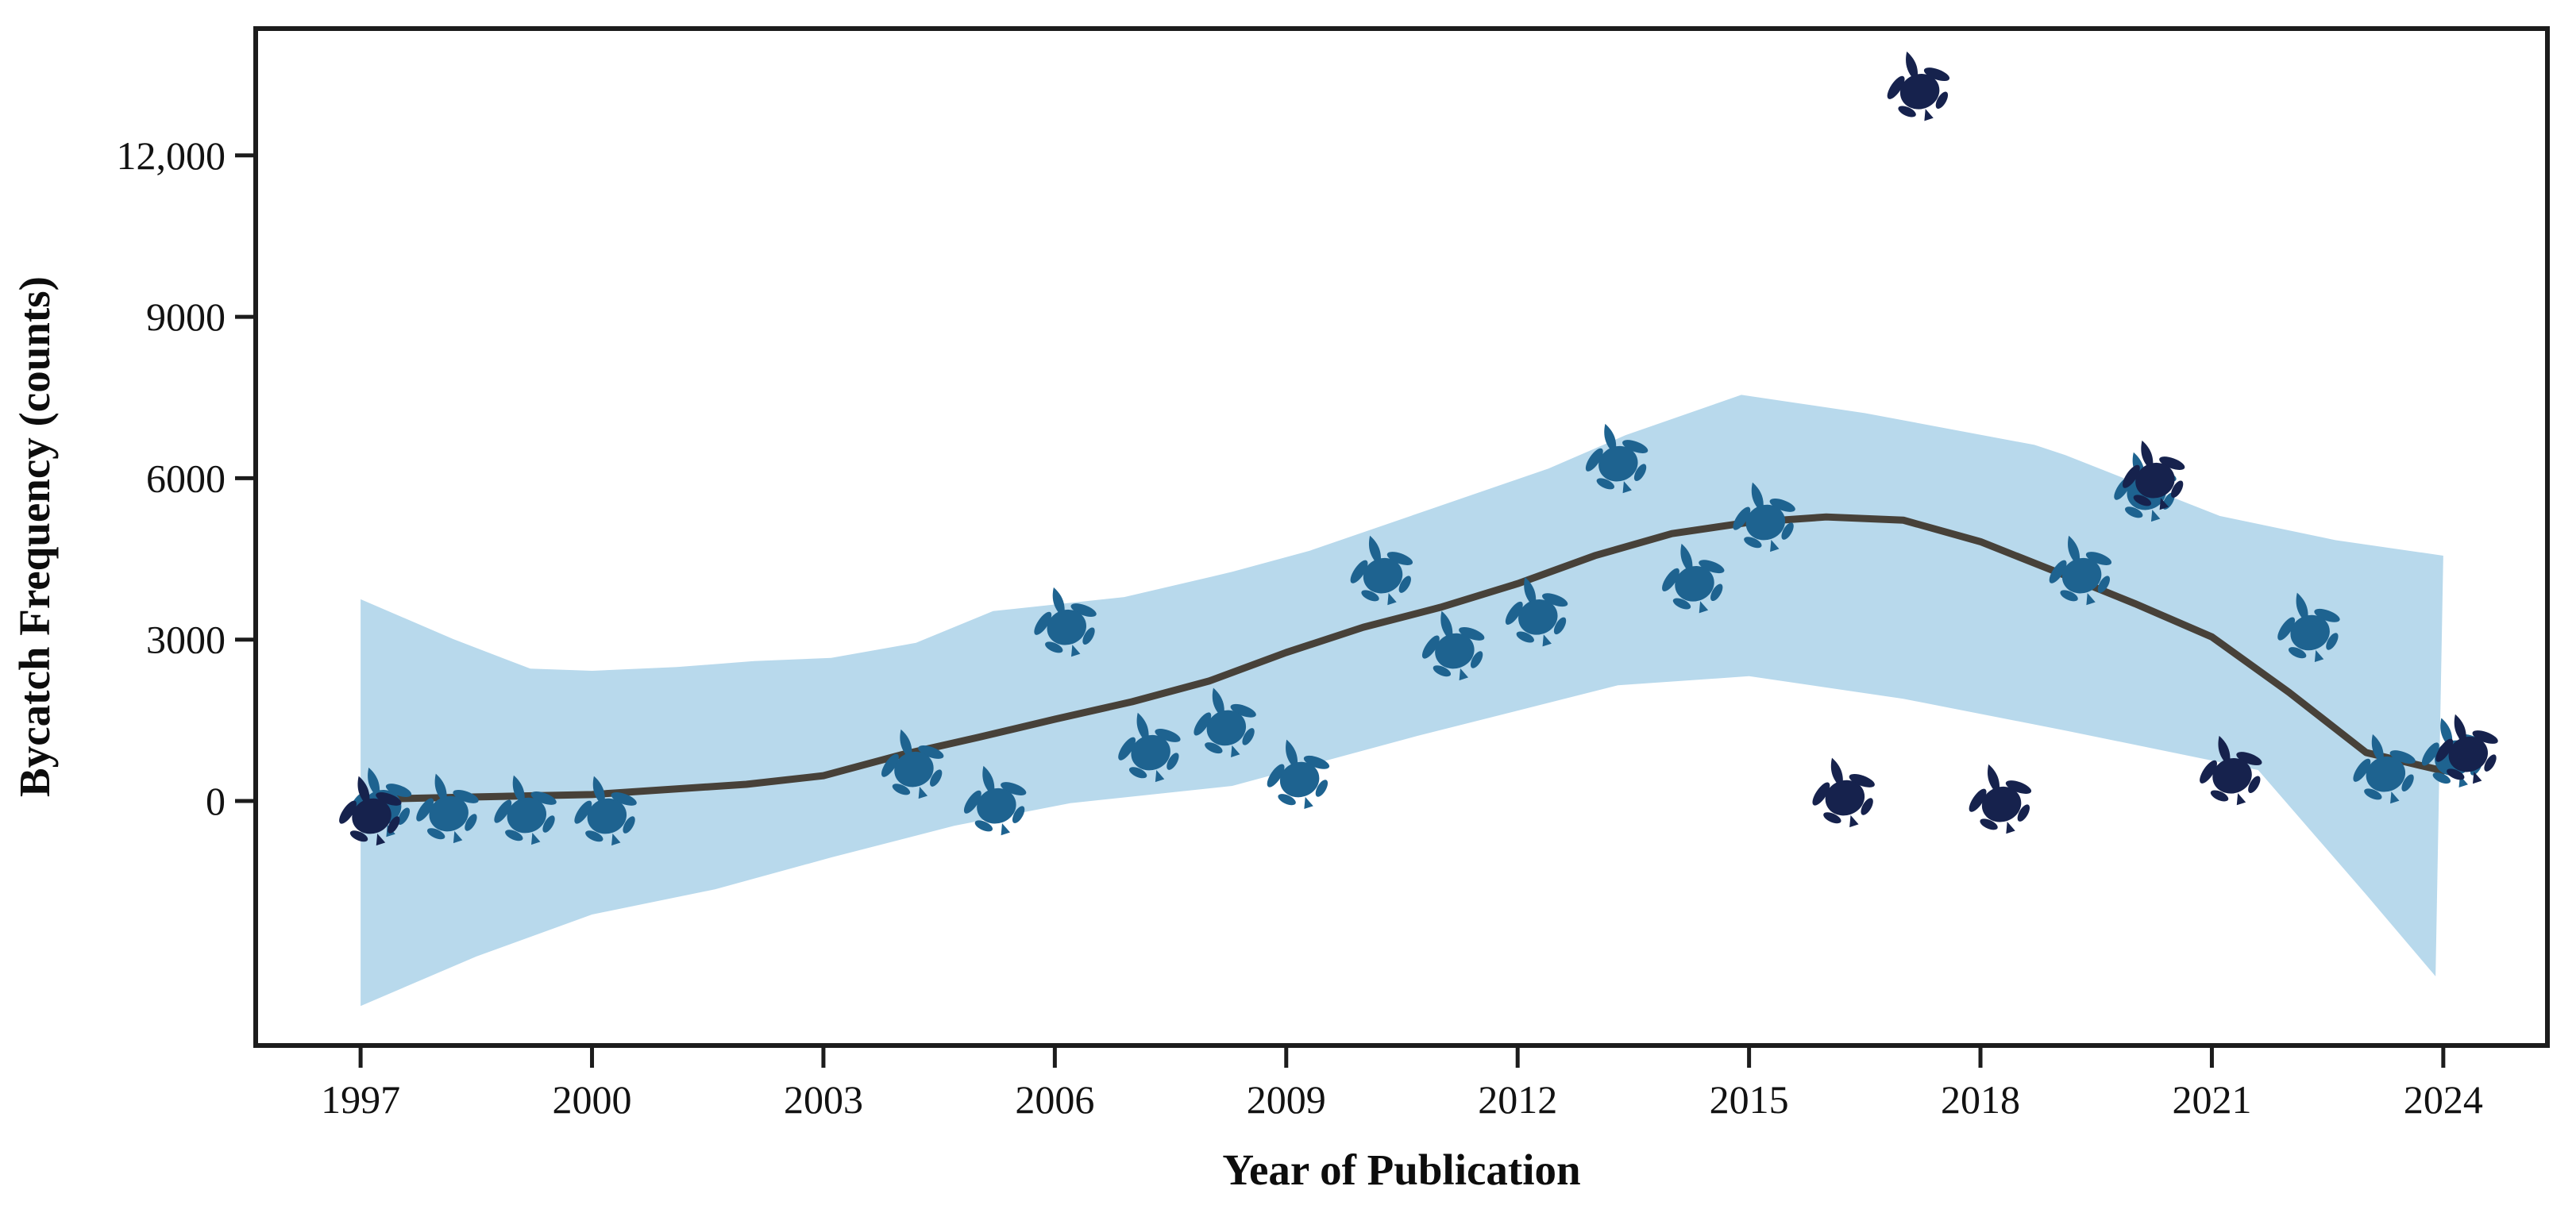  What do you see at coordinates (2443, 1100) in the screenshot?
I see `x-tick-label: 2024` at bounding box center [2443, 1100].